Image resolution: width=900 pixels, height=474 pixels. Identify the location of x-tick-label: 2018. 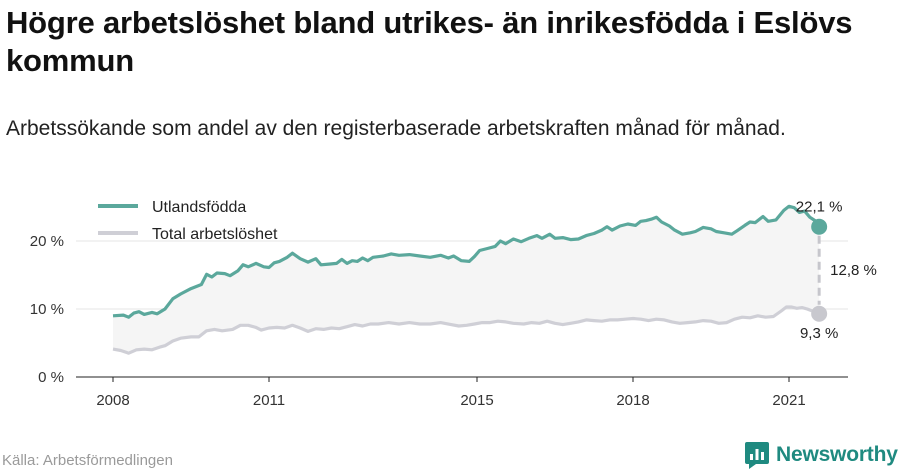
(632, 400).